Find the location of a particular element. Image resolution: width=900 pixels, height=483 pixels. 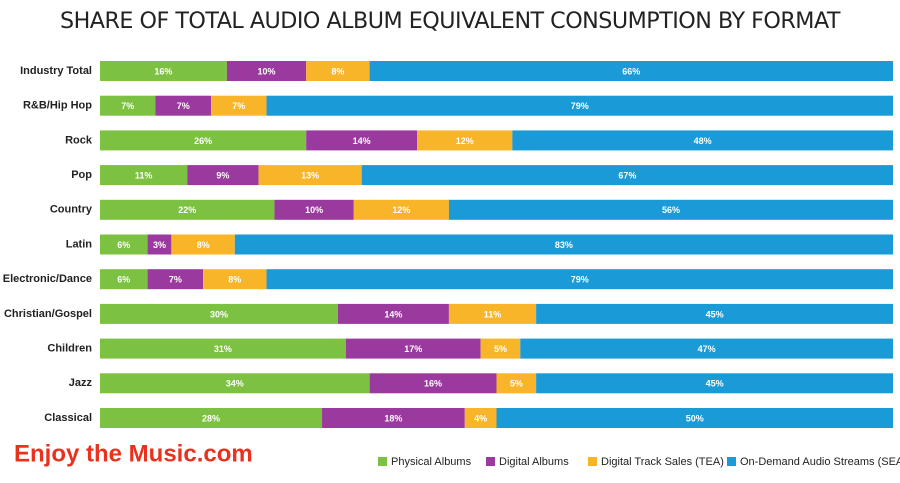

value-label: 50% is located at coordinates (695, 418).